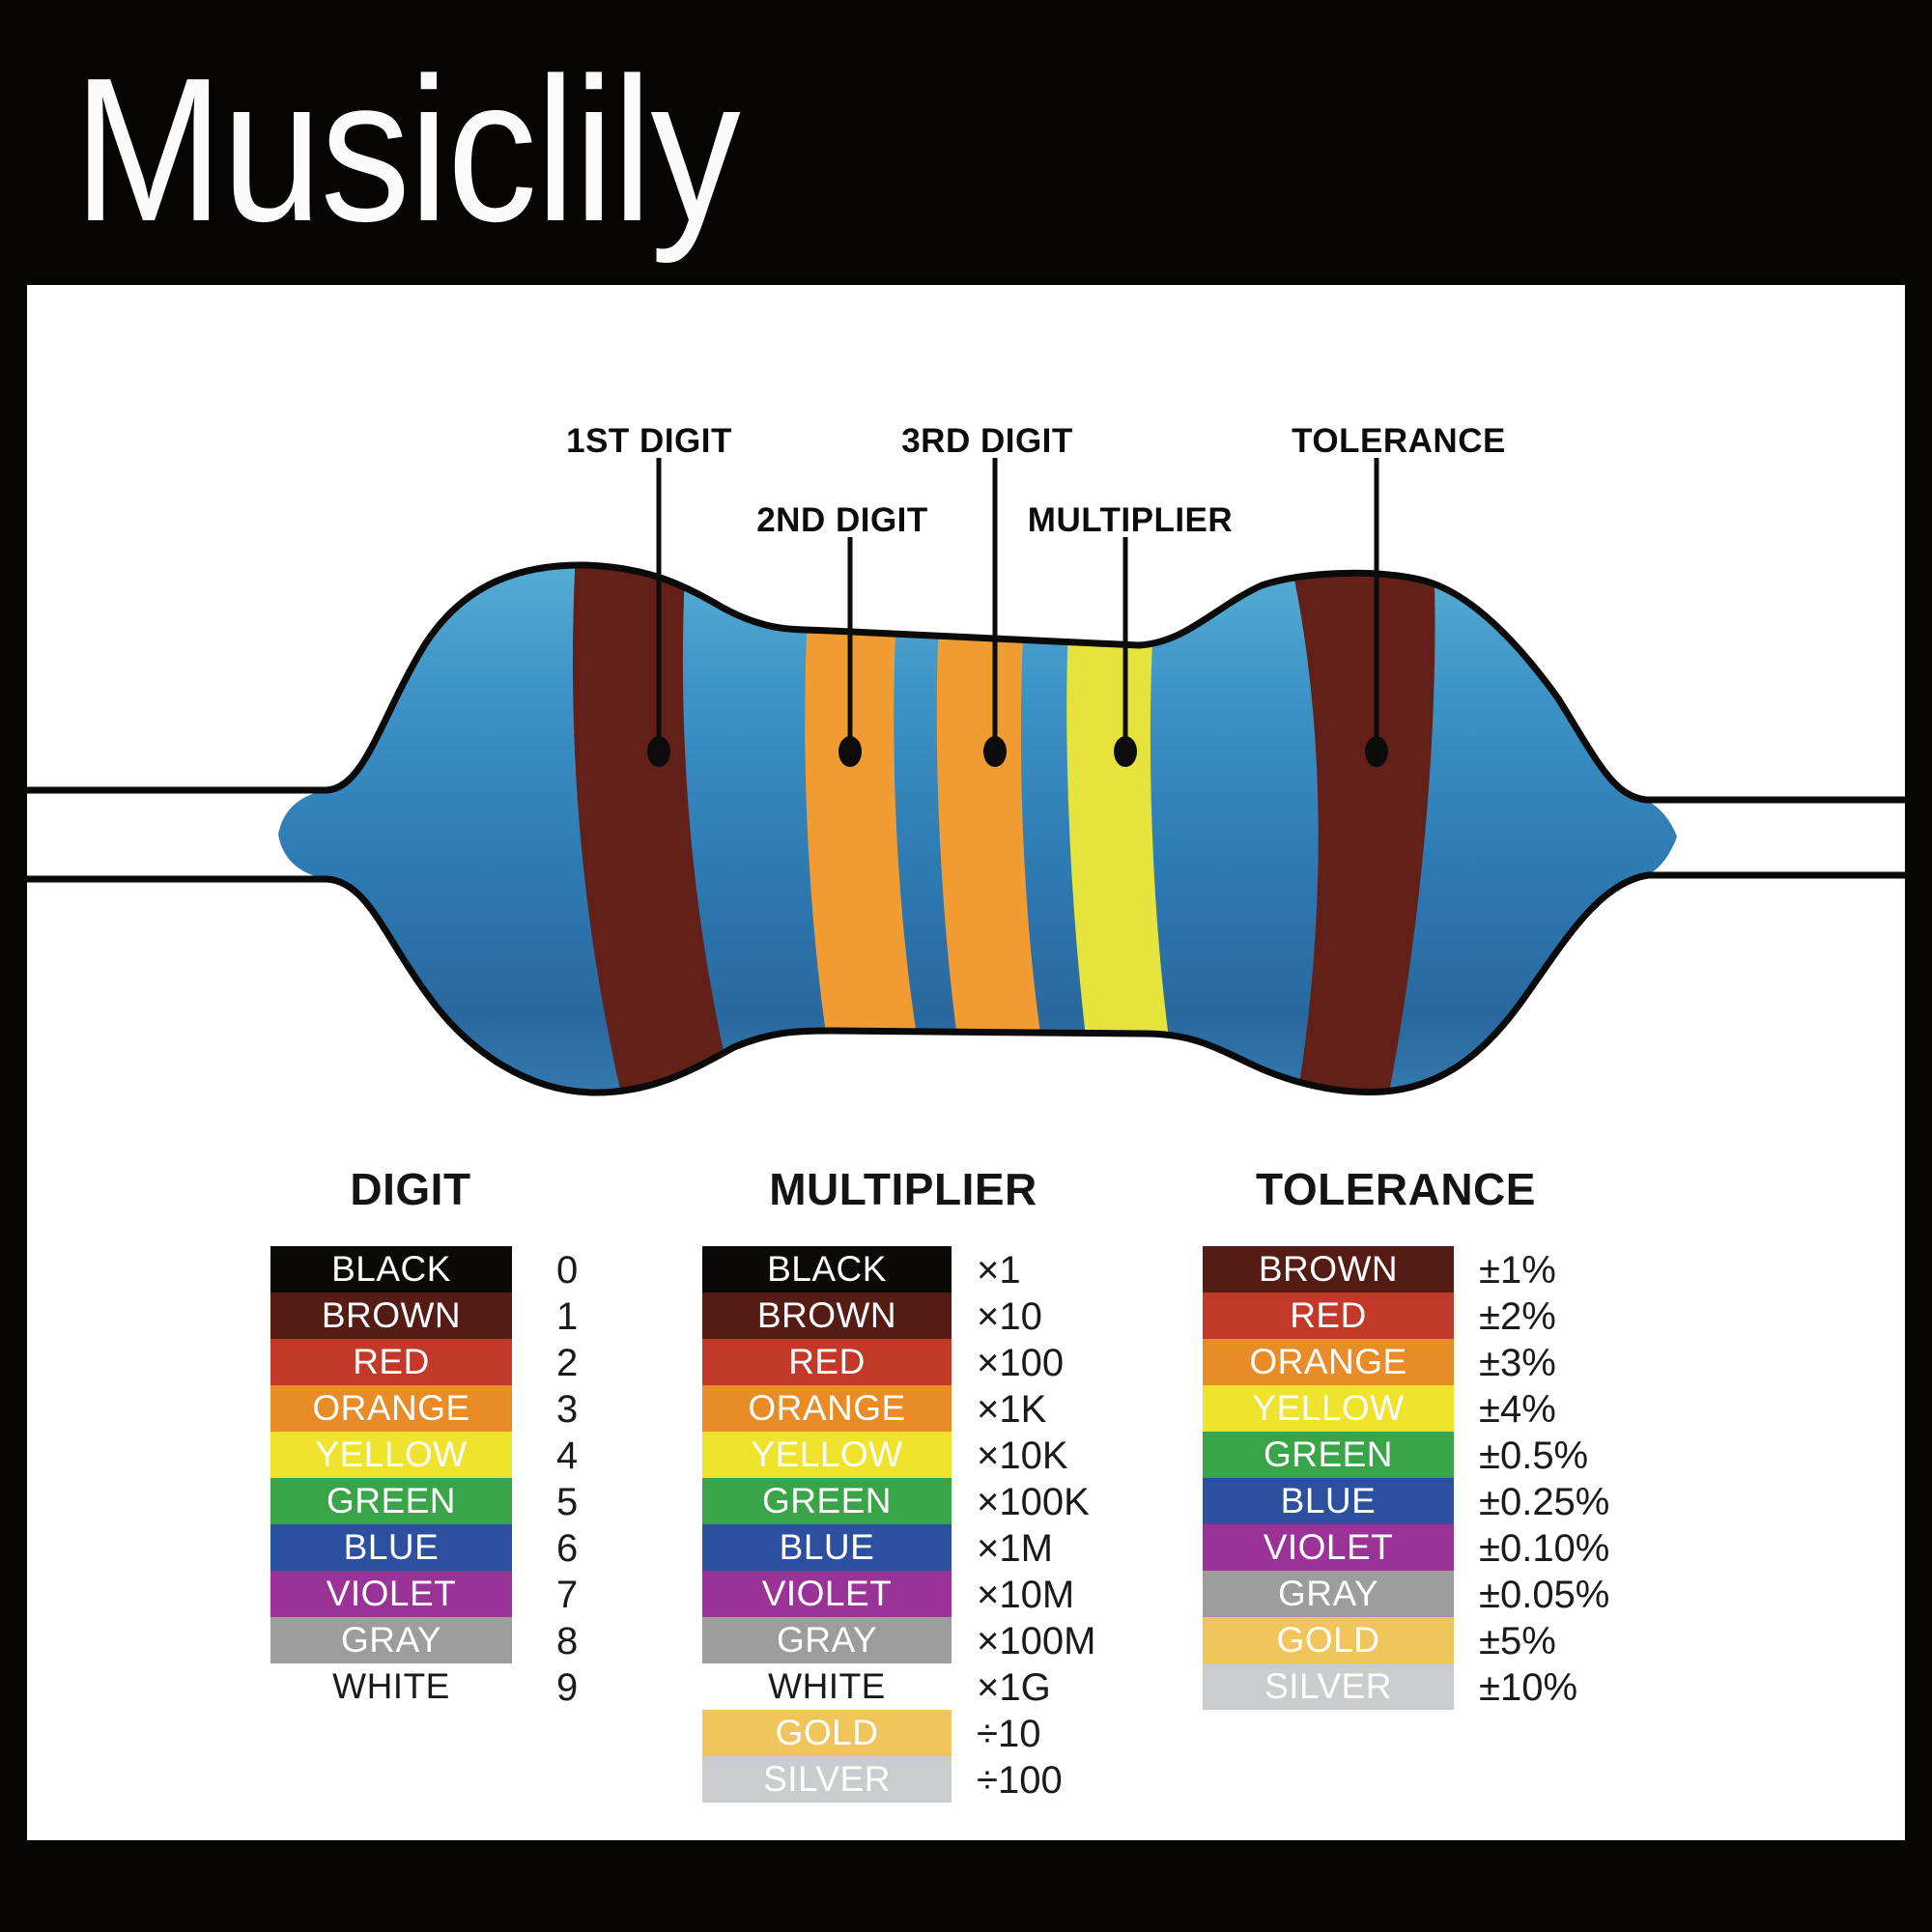  I want to click on row-value: ±0.5%, so click(1534, 1456).